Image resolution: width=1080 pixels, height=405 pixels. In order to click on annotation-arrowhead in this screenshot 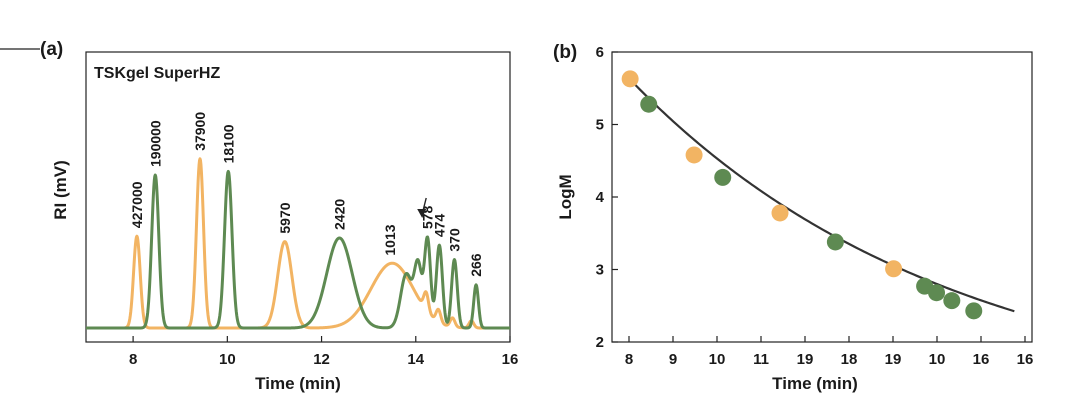, I will do `click(422, 213)`.